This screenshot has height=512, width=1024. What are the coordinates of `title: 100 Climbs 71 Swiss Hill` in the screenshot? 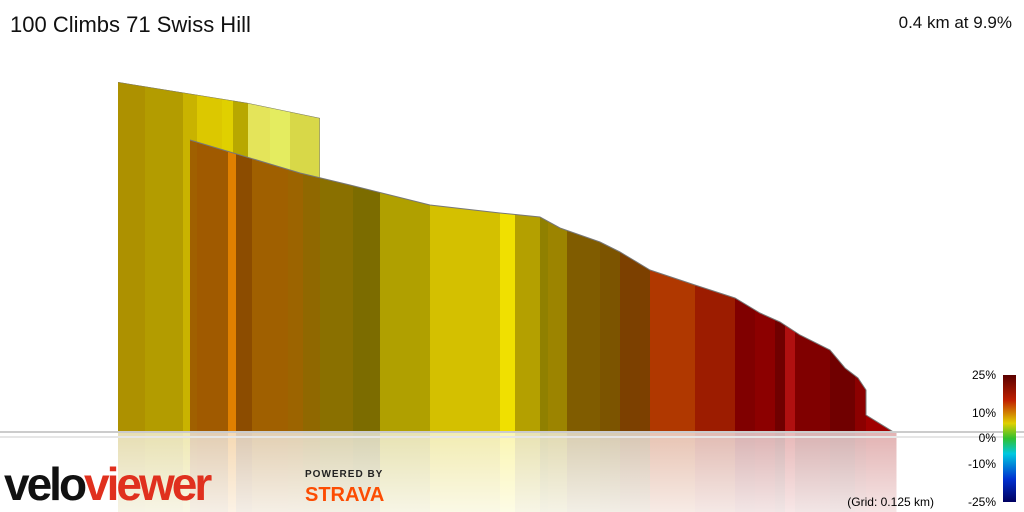 It's located at (130, 24).